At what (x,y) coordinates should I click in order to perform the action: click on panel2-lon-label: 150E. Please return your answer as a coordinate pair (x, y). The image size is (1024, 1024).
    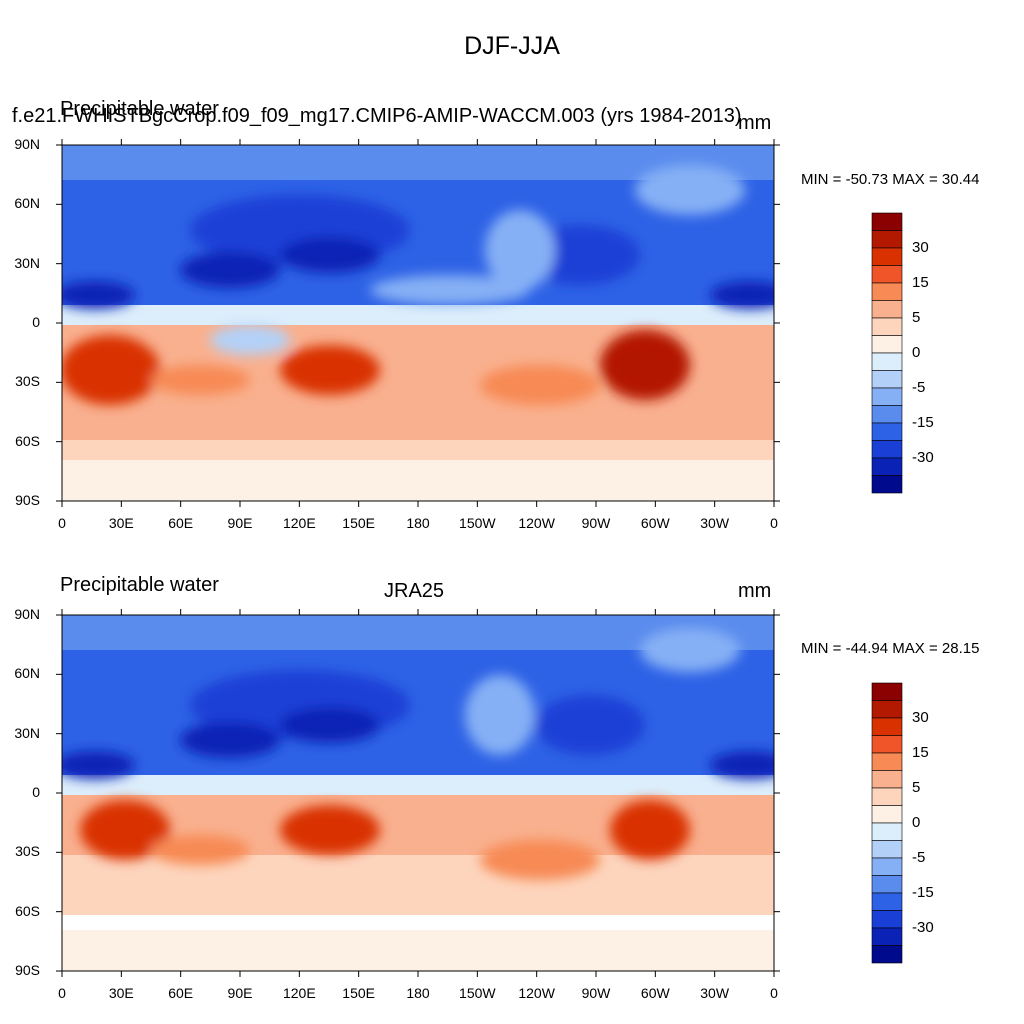
    Looking at the image, I should click on (358, 993).